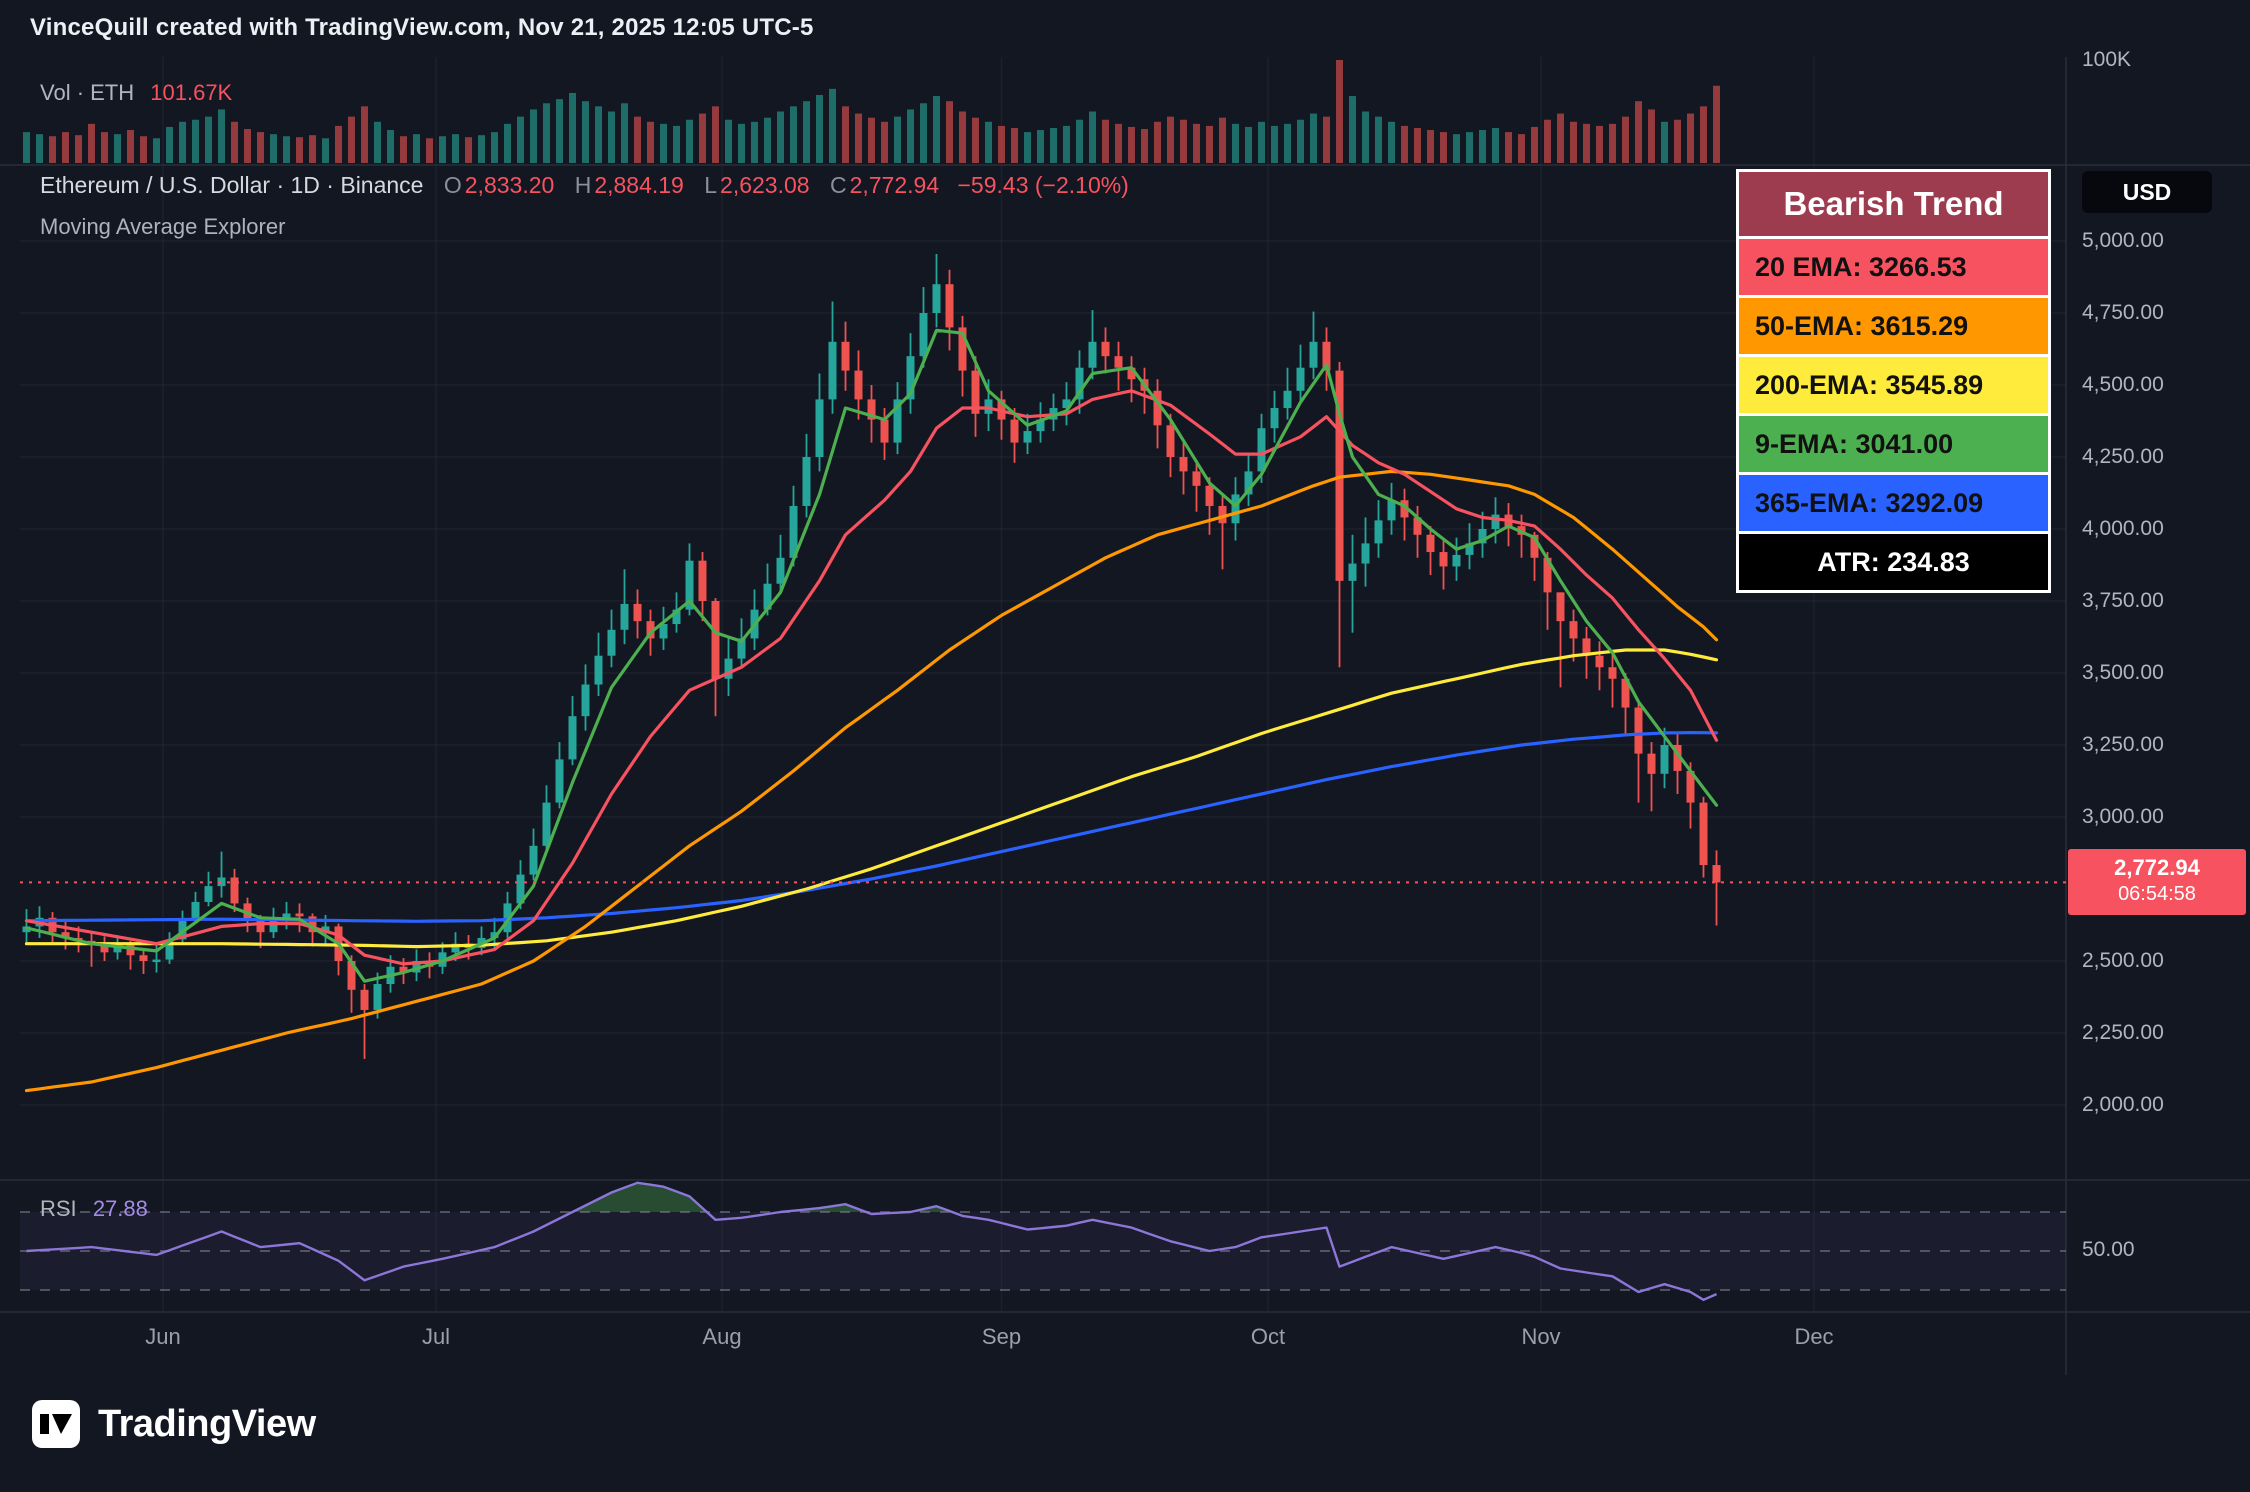 The height and width of the screenshot is (1492, 2250). What do you see at coordinates (1033, 1343) in the screenshot?
I see `time-axis: Jun Jul Aug Sep Oct Nov Dec` at bounding box center [1033, 1343].